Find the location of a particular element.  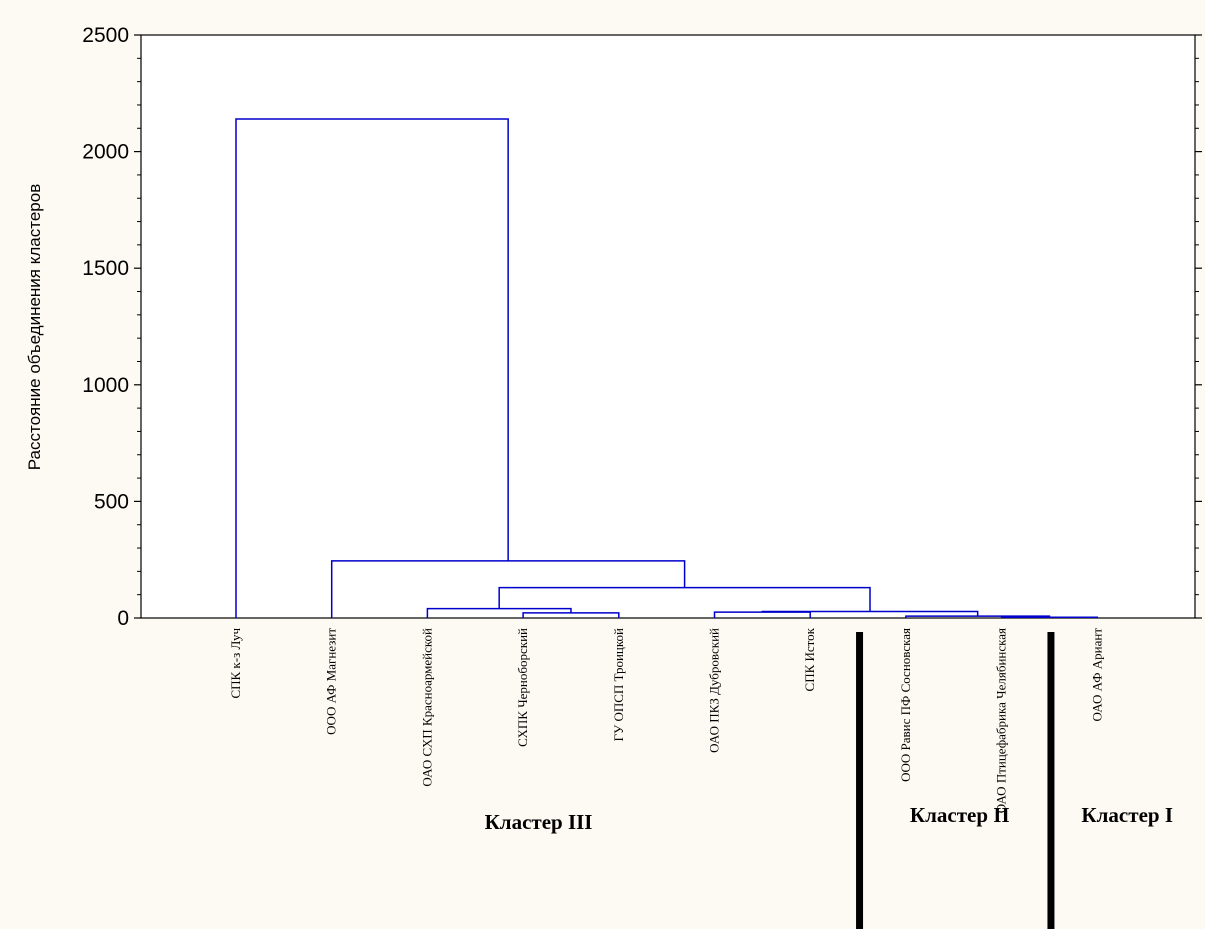

leaf-label: СПК к-з Луч is located at coordinates (235, 663).